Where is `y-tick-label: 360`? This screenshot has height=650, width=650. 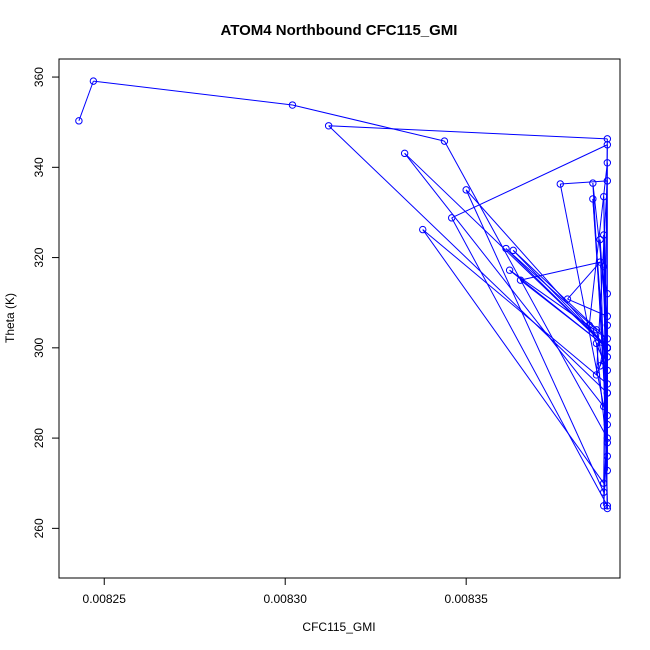 y-tick-label: 360 is located at coordinates (39, 77).